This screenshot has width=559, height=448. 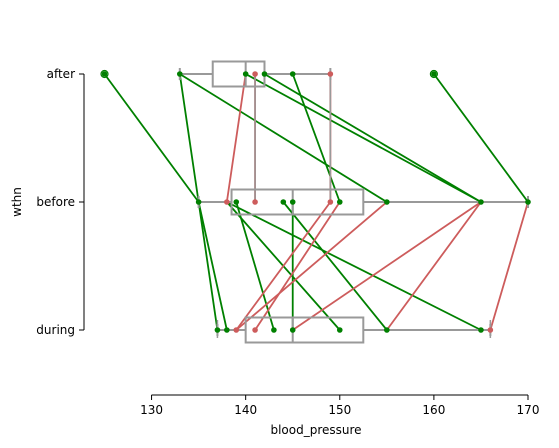 What do you see at coordinates (315, 430) in the screenshot?
I see `x-axis-label: blood_pressure` at bounding box center [315, 430].